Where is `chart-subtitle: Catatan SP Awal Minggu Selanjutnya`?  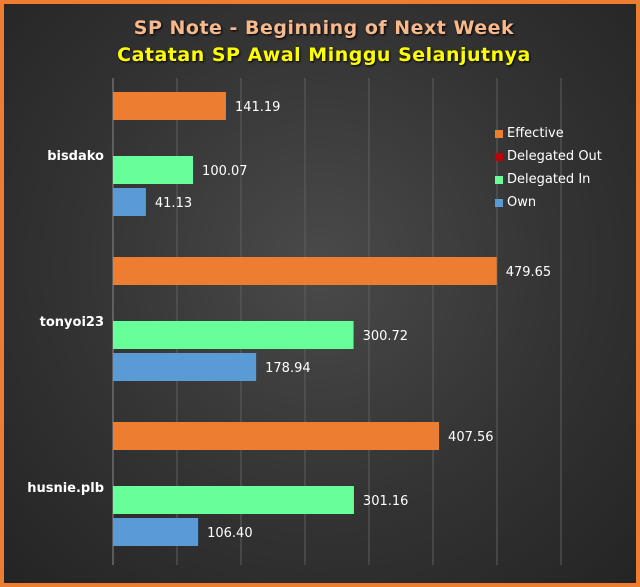
chart-subtitle: Catatan SP Awal Minggu Selanjutnya is located at coordinates (324, 55).